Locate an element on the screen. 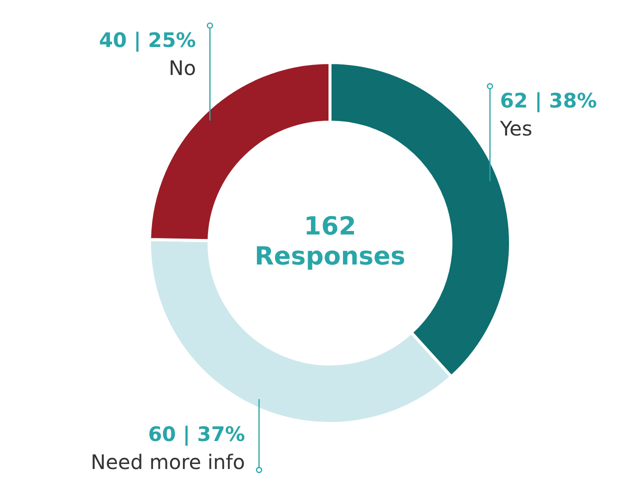 This screenshot has height=477, width=625. text: 162 Responses is located at coordinates (330, 241).